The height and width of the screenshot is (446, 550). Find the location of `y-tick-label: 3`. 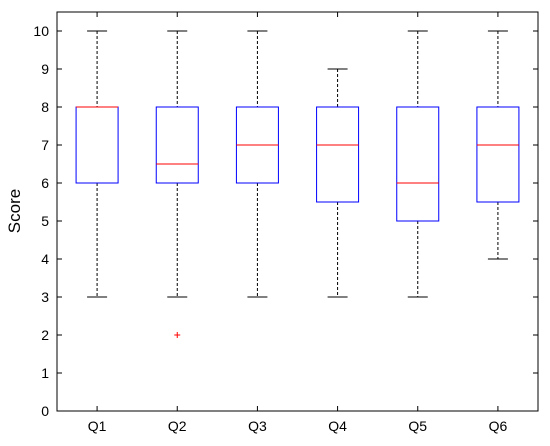

y-tick-label: 3 is located at coordinates (45, 297).